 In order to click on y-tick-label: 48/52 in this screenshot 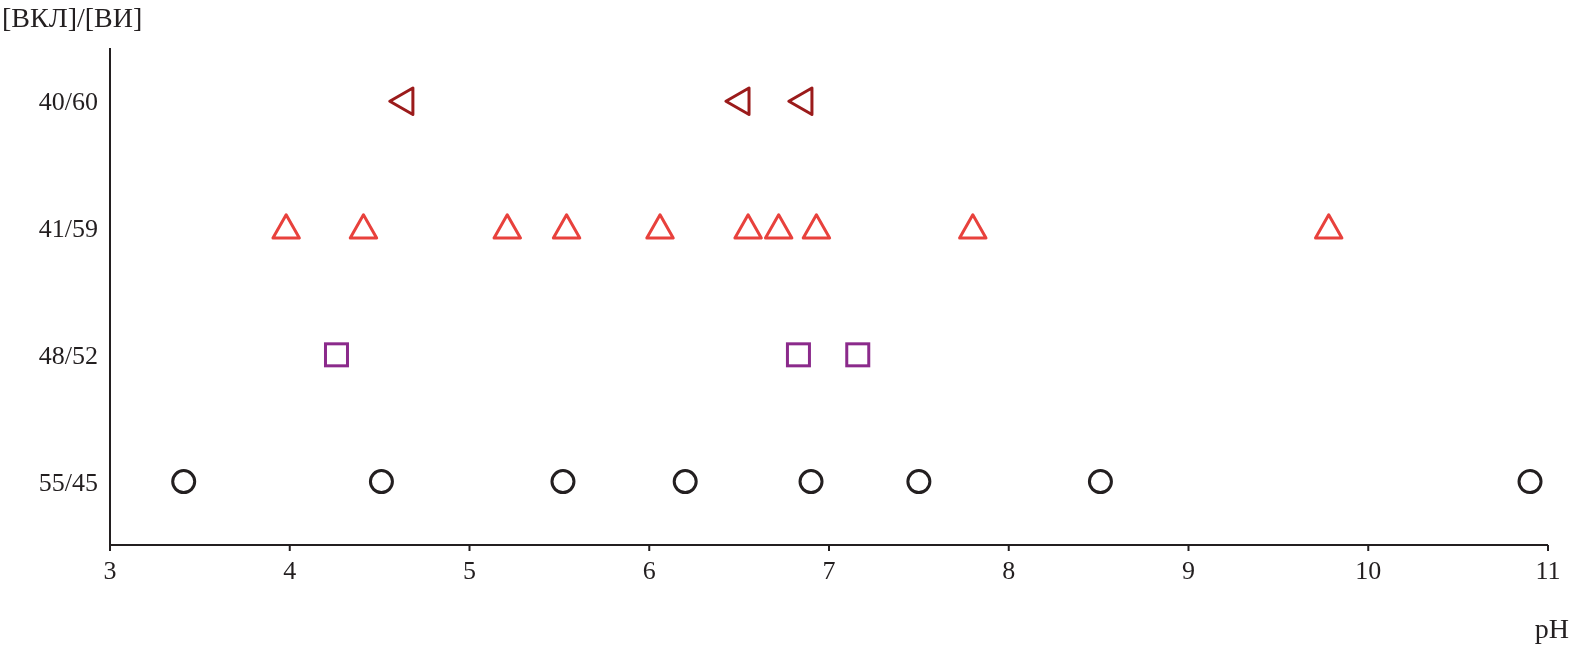, I will do `click(68, 356)`.